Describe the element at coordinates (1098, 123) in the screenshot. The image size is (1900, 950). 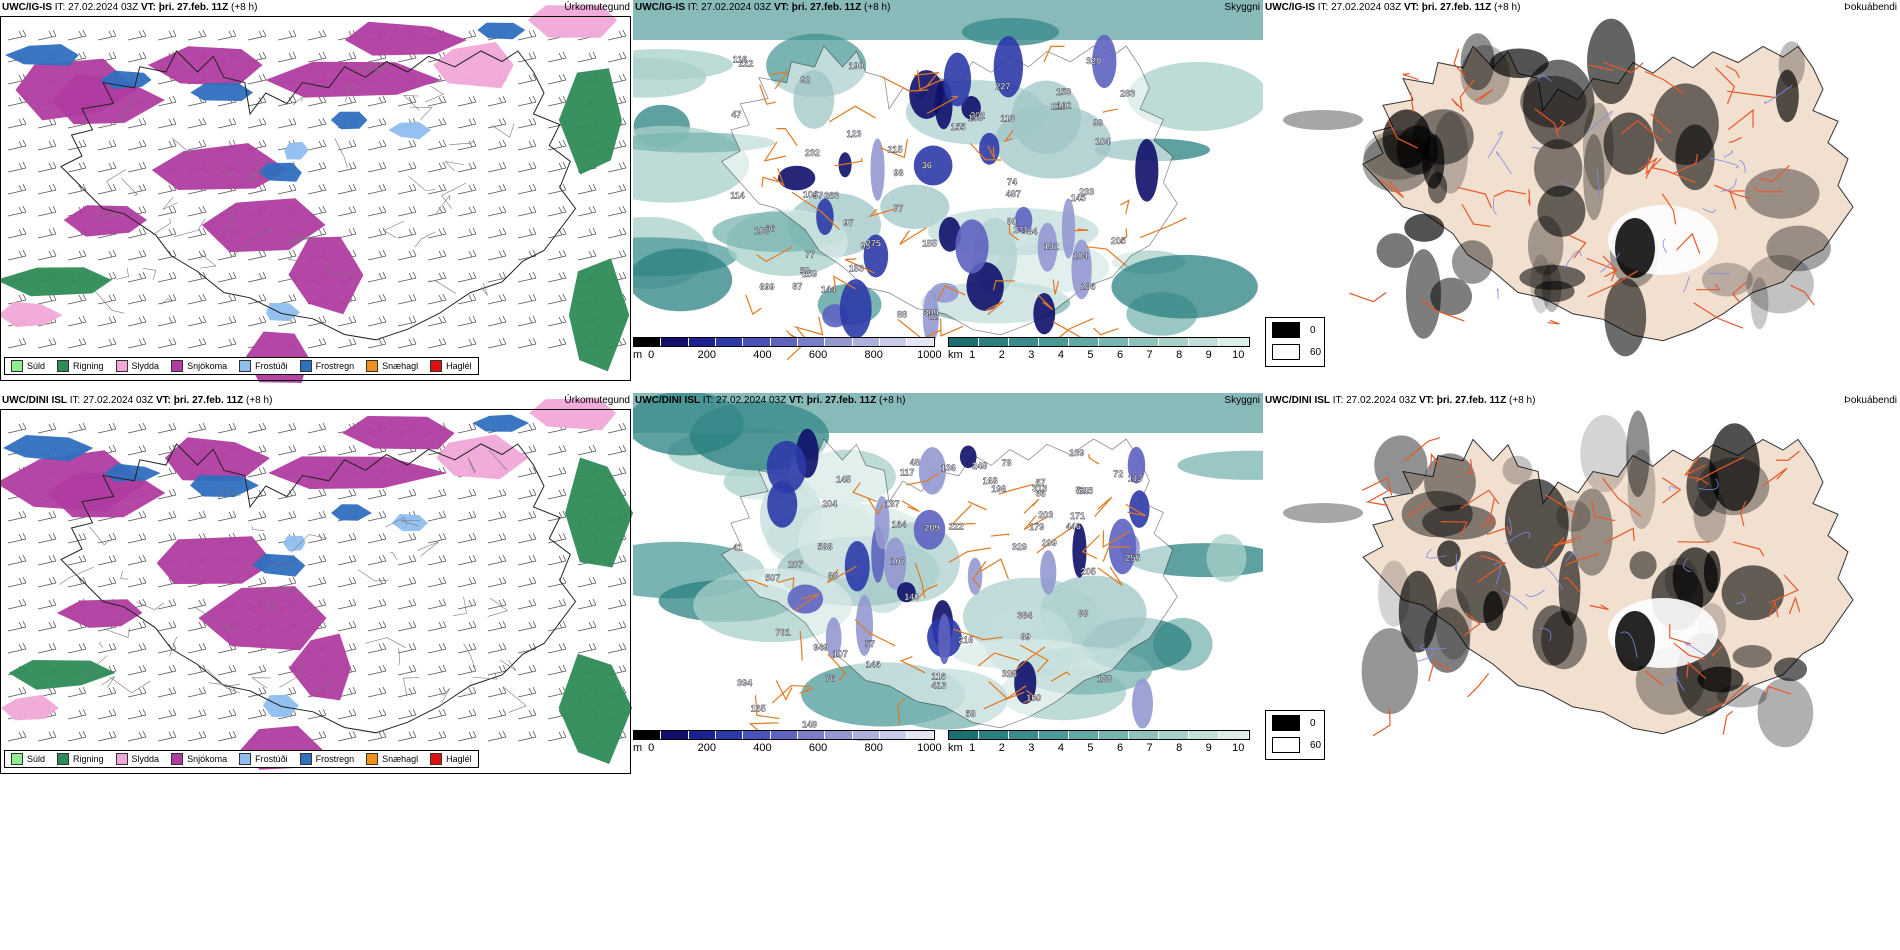
I see `visibility-value-label: 99` at that location.